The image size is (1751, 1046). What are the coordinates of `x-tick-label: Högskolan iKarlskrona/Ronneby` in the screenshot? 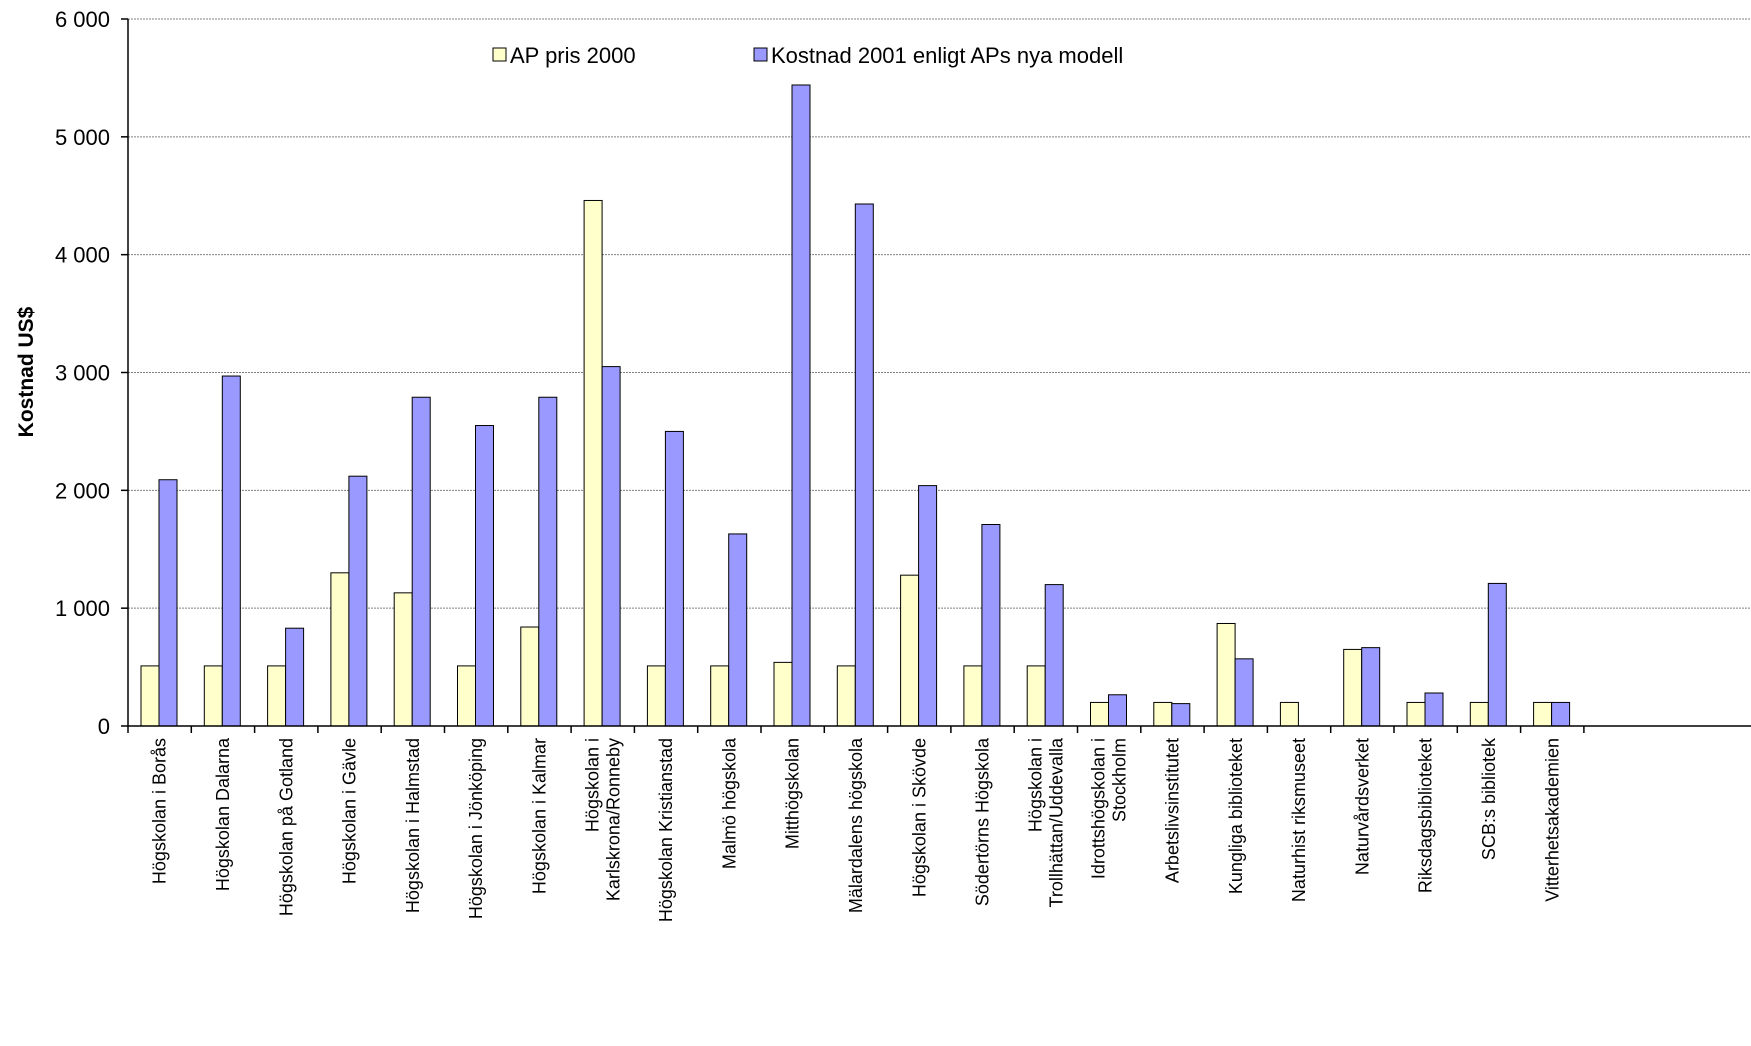 It's located at (602, 819).